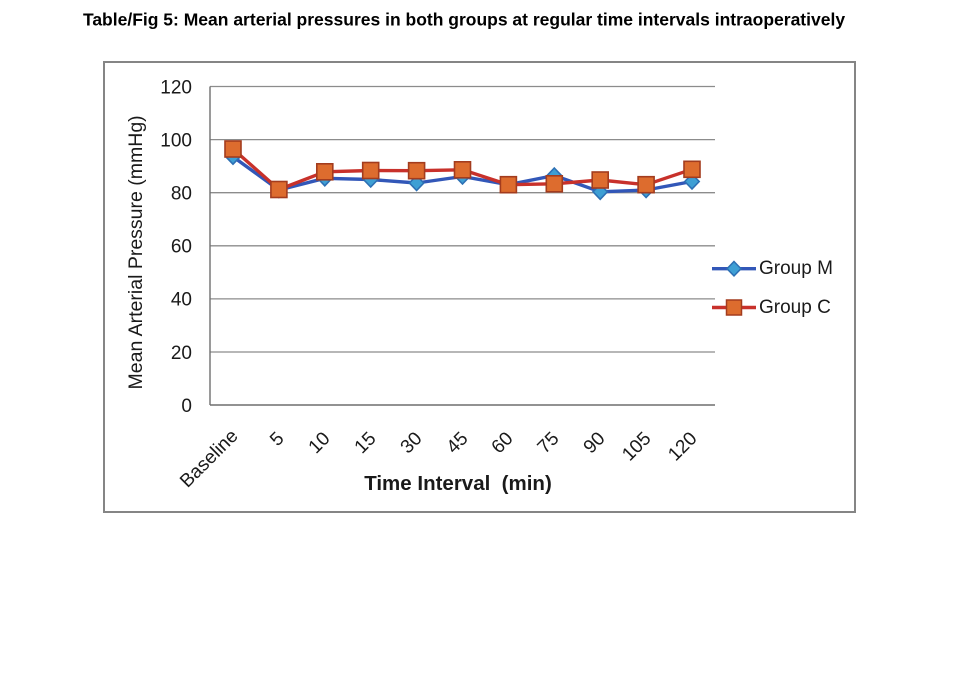 The width and height of the screenshot is (962, 675). What do you see at coordinates (186, 406) in the screenshot?
I see `svg-text: 0` at bounding box center [186, 406].